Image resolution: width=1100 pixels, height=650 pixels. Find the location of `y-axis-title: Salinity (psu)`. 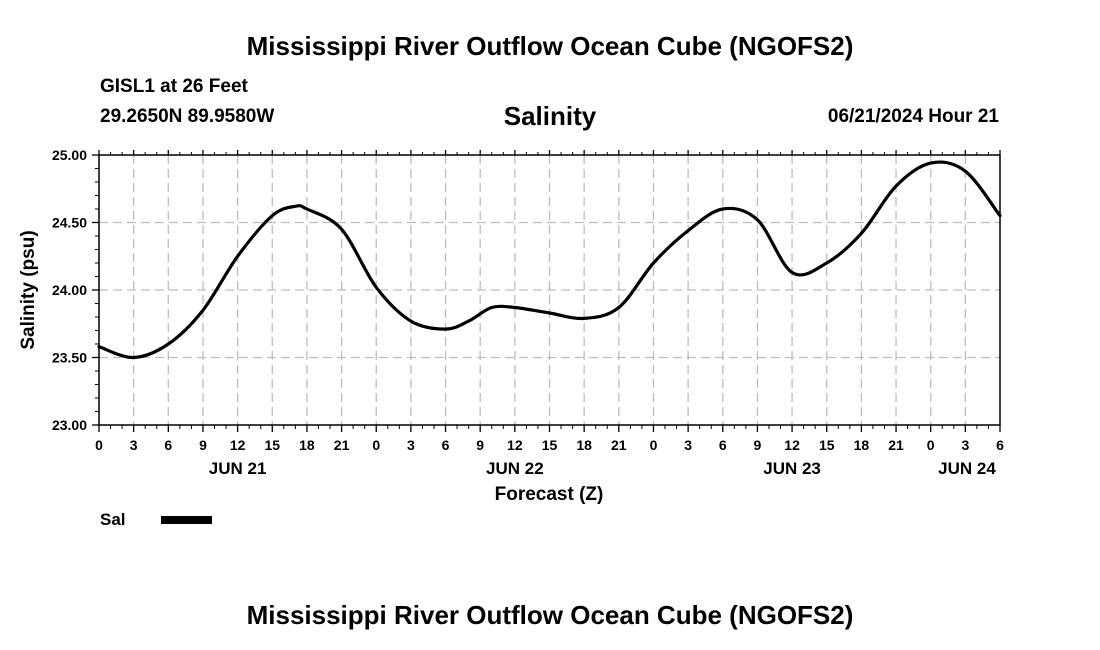

y-axis-title: Salinity (psu) is located at coordinates (28, 289).